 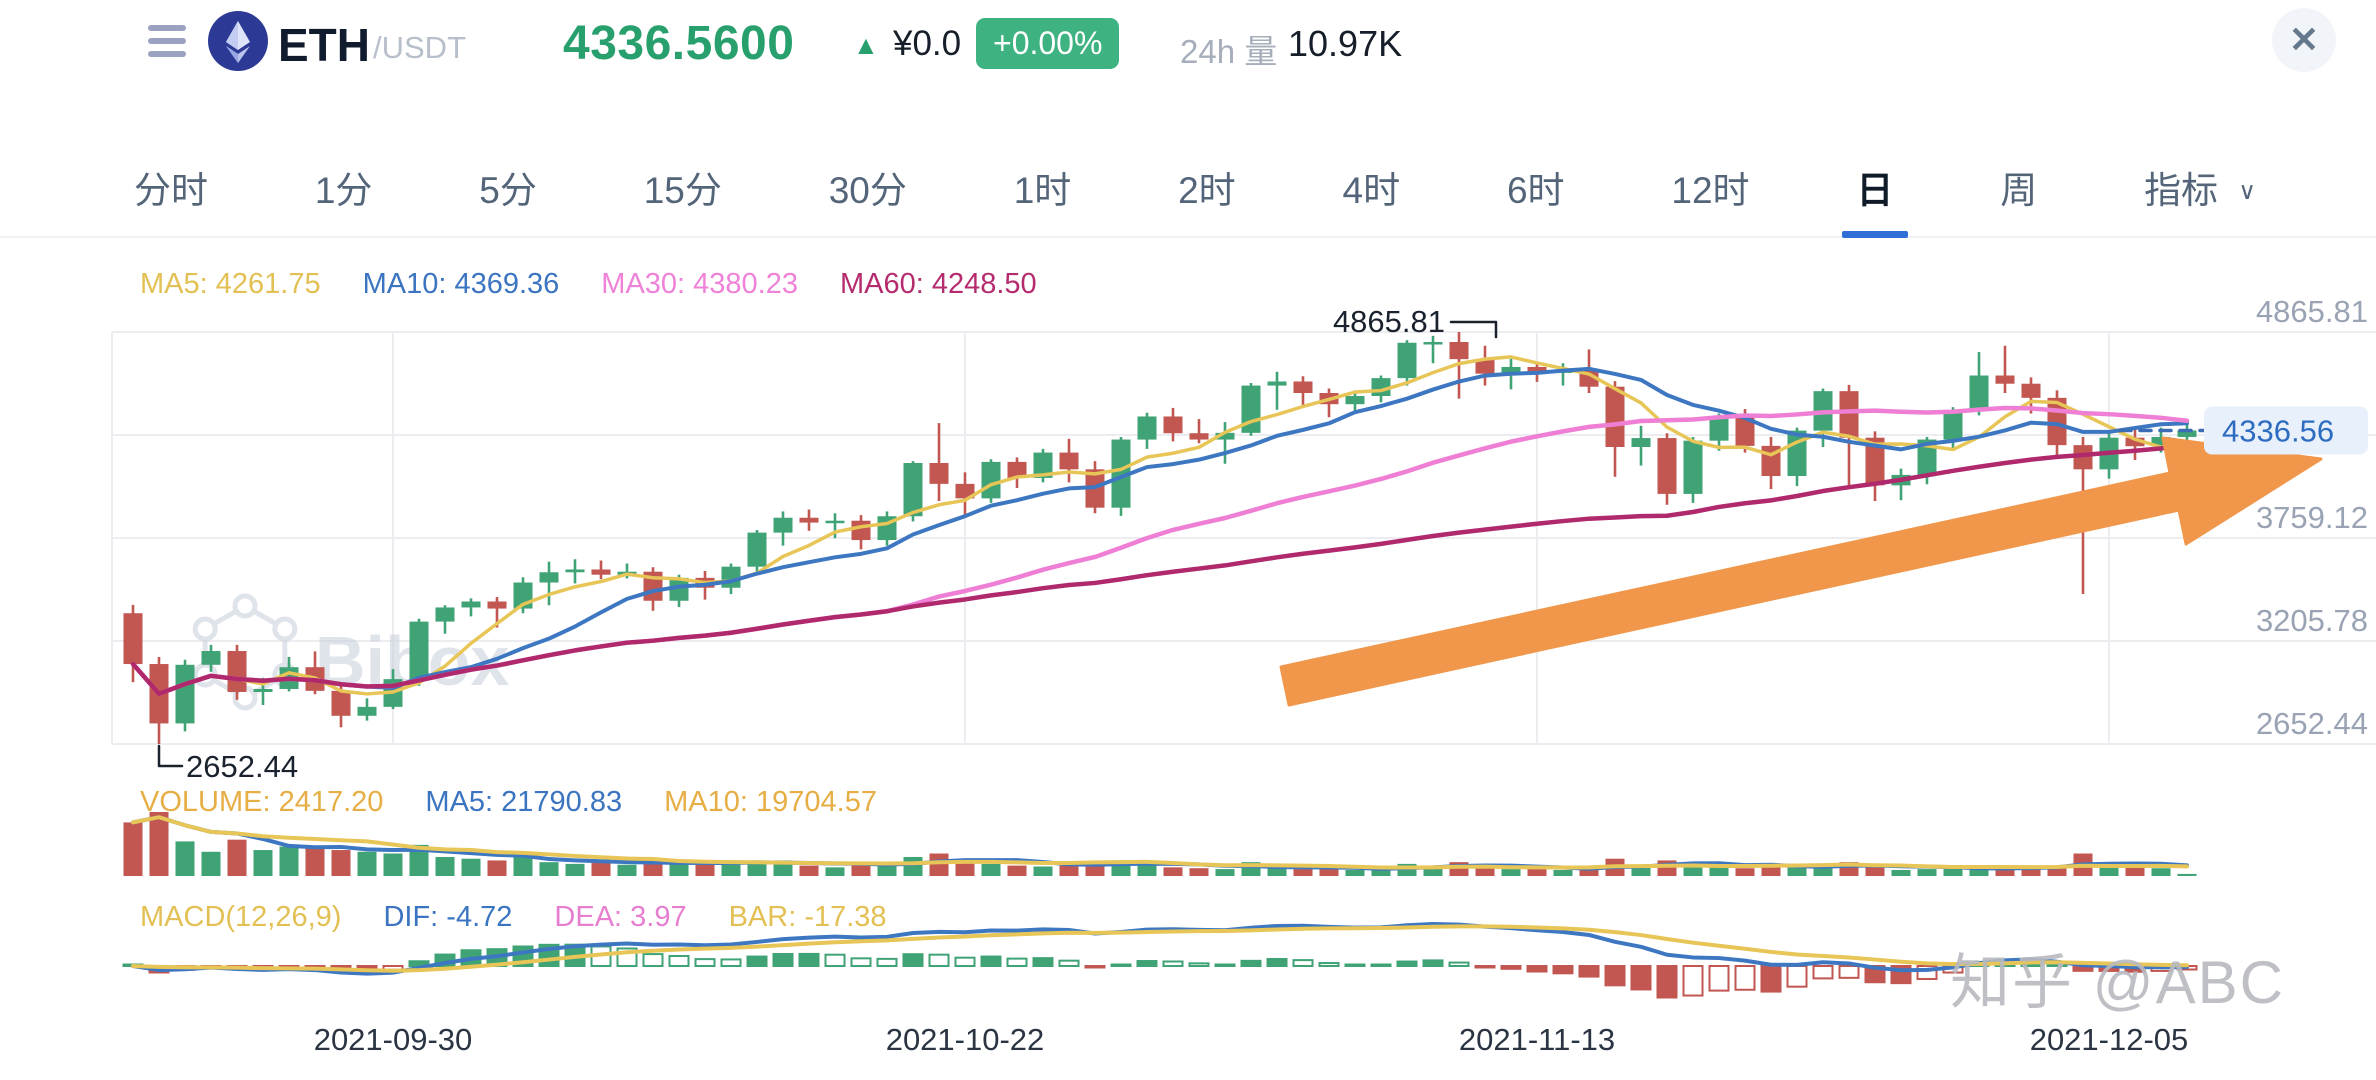 What do you see at coordinates (2312, 723) in the screenshot?
I see `y-axis-label: 2652.44` at bounding box center [2312, 723].